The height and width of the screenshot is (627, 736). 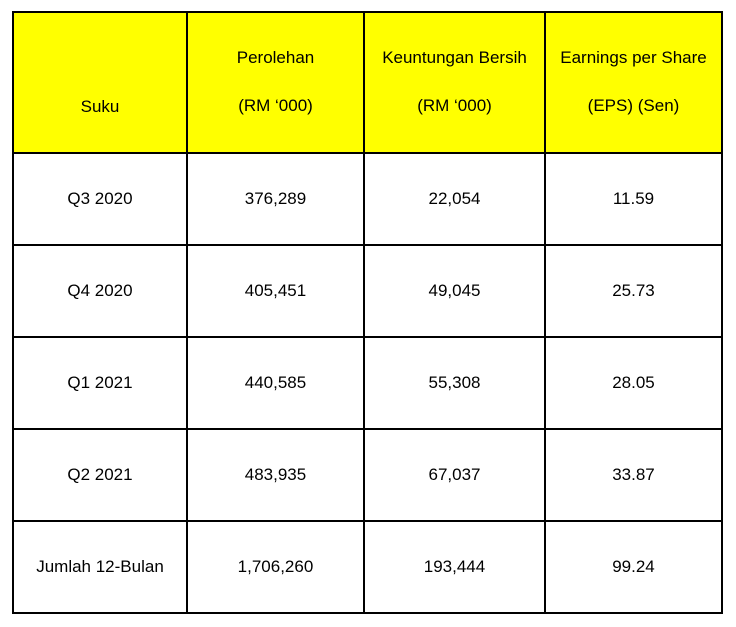 I want to click on cell-total-perolehan: 1,706,260, so click(x=275, y=567).